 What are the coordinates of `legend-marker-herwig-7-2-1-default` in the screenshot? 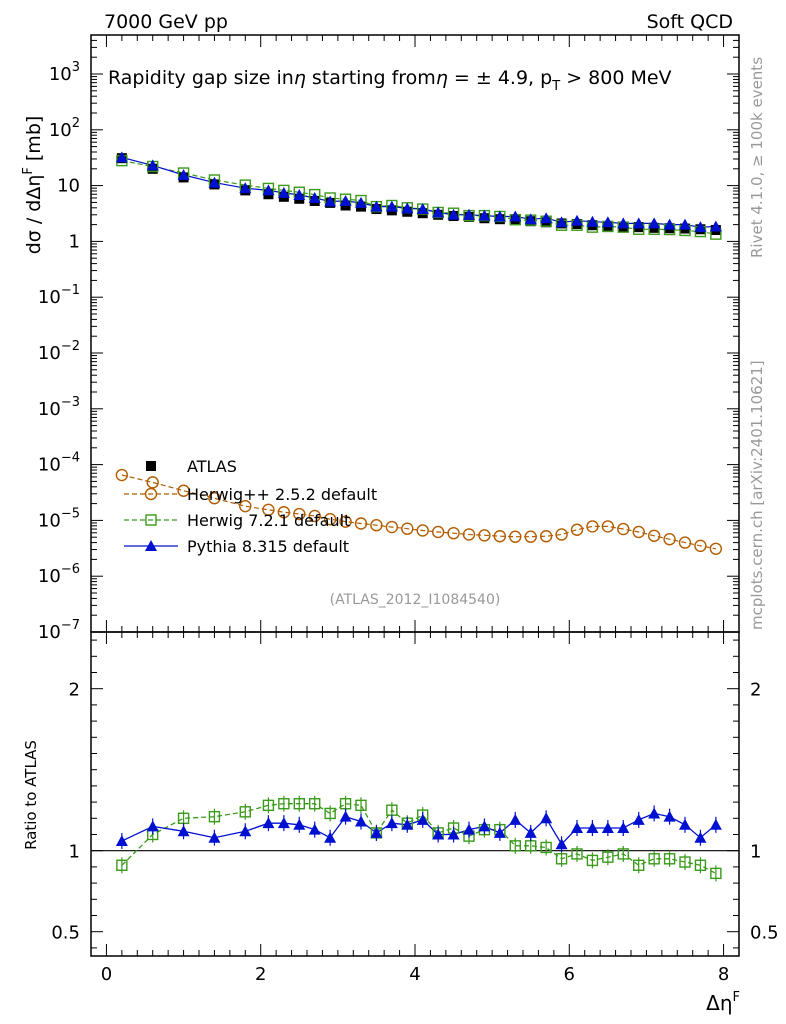 It's located at (151, 520).